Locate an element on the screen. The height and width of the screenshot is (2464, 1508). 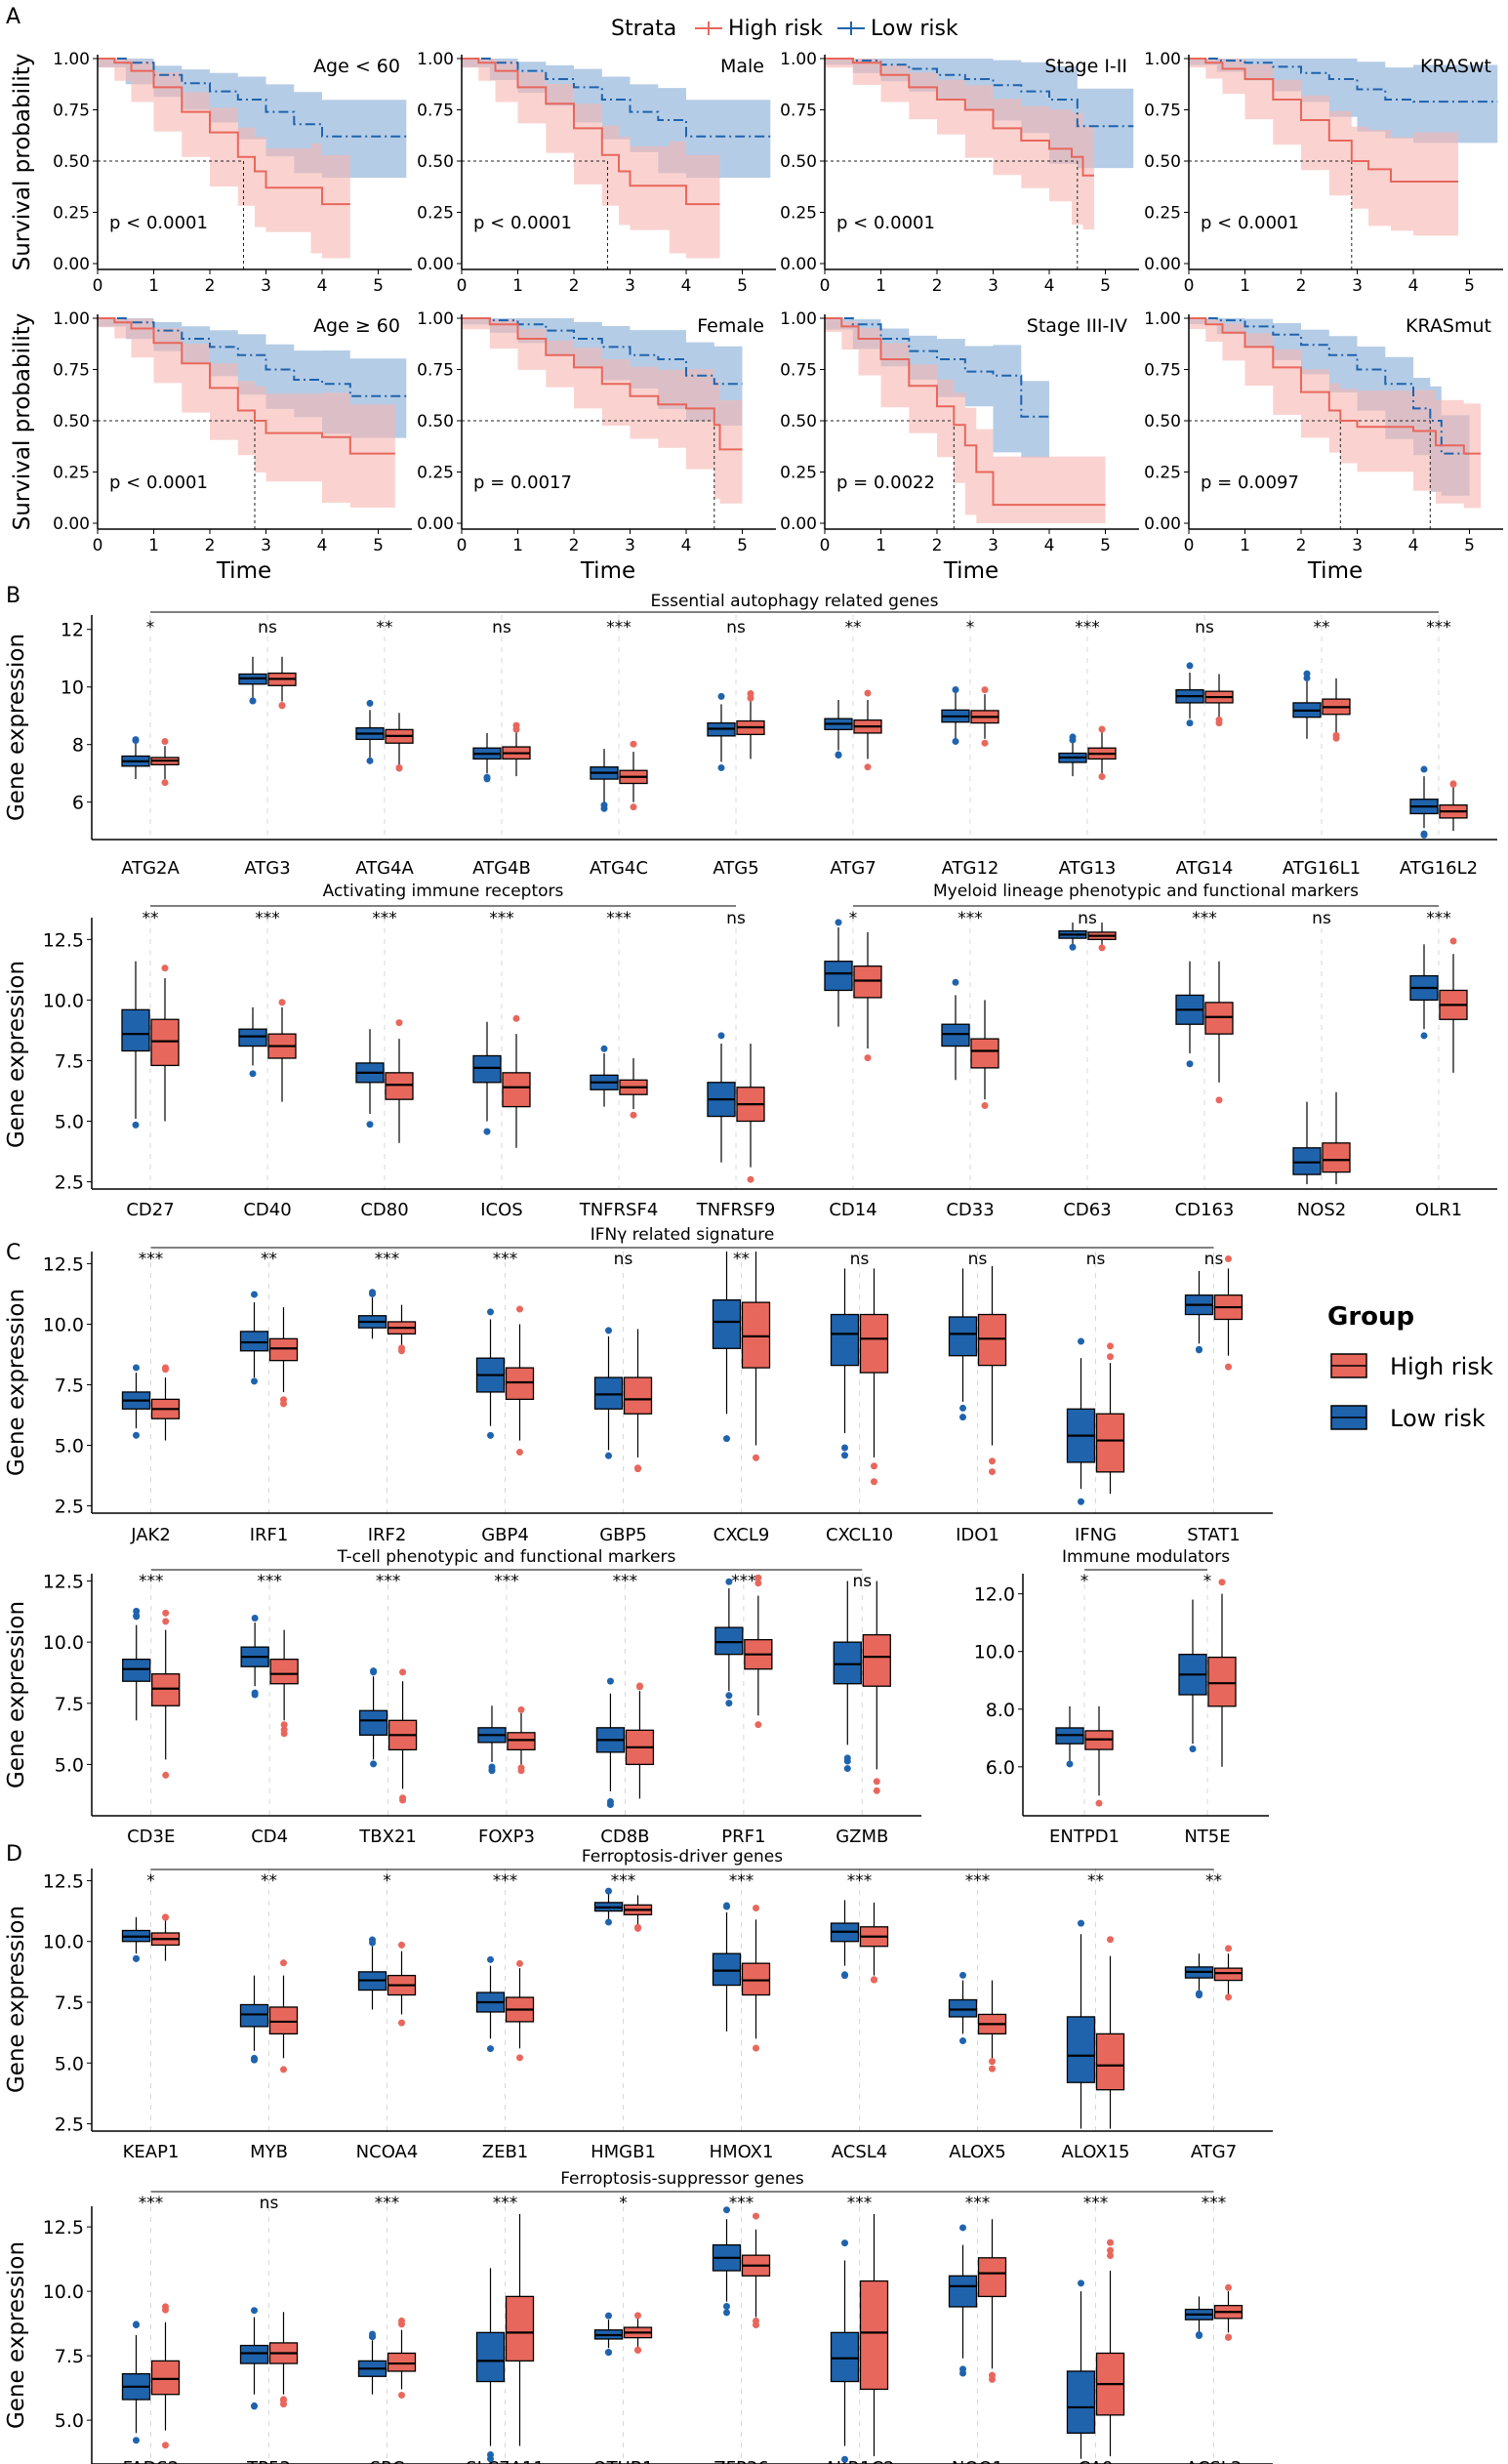
km-subgroup-label: Age ≥ 60 is located at coordinates (356, 326).